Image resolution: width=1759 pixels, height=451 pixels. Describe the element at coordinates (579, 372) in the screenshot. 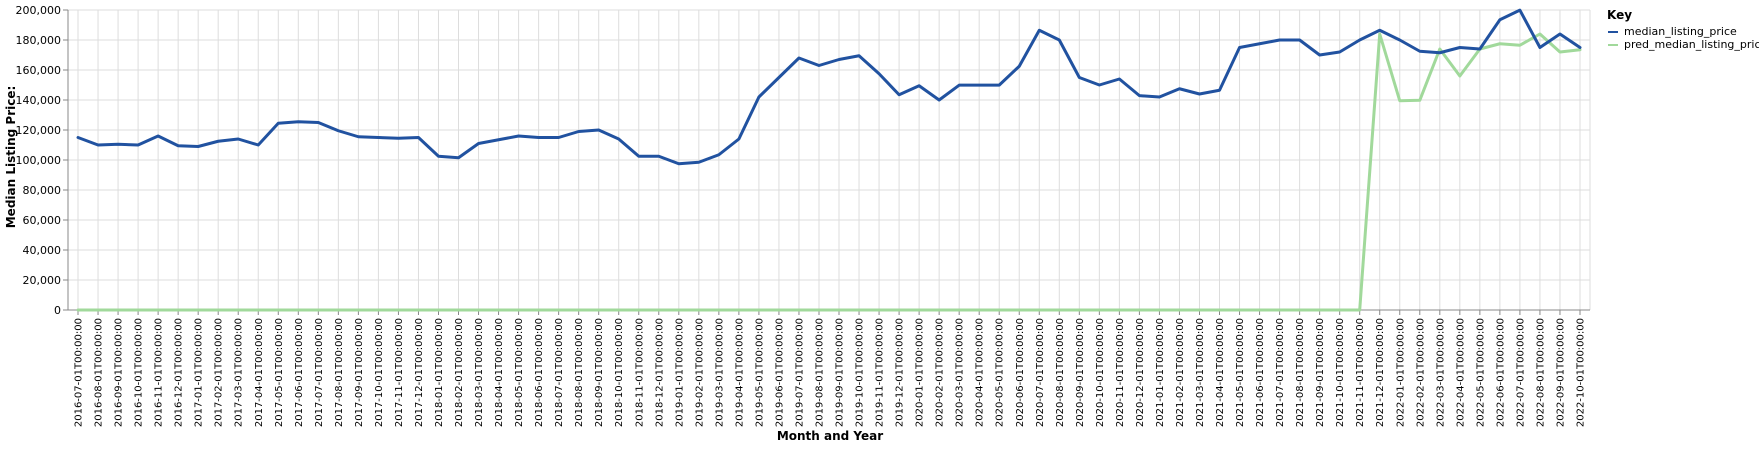

I see `x-tick-label: 2018-08-01T00:00:00` at that location.